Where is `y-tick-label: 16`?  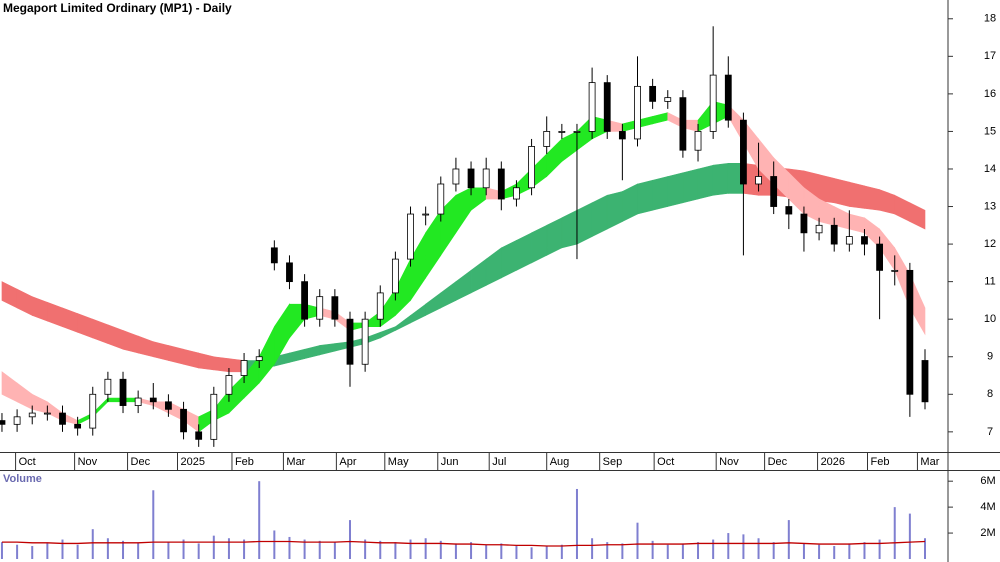 y-tick-label: 16 is located at coordinates (990, 94).